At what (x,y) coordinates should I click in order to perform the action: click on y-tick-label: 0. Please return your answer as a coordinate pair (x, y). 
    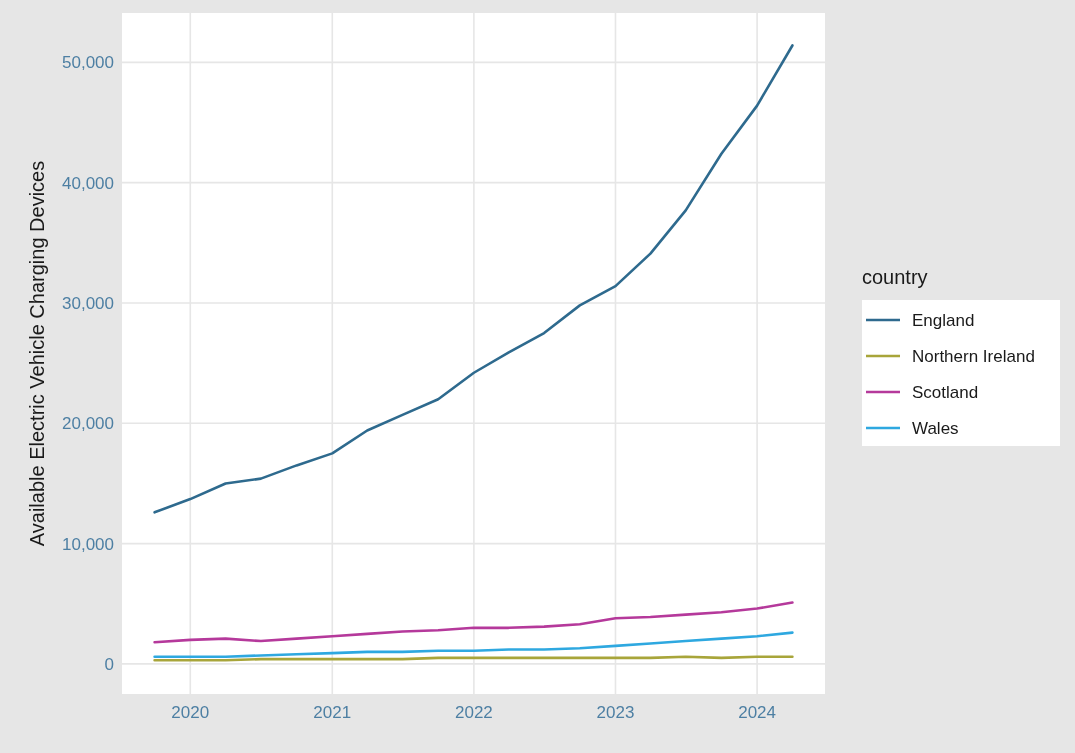
    Looking at the image, I should click on (109, 664).